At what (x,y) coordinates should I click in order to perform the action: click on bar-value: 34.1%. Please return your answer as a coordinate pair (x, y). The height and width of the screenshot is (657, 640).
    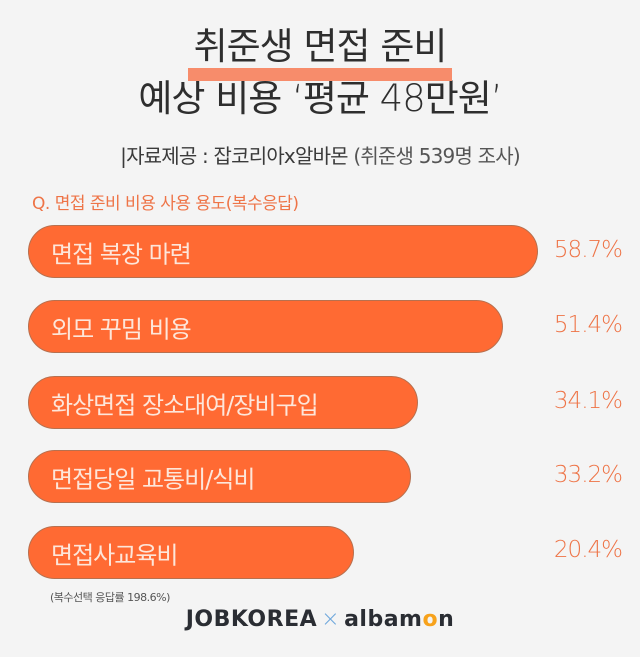
    Looking at the image, I should click on (588, 401).